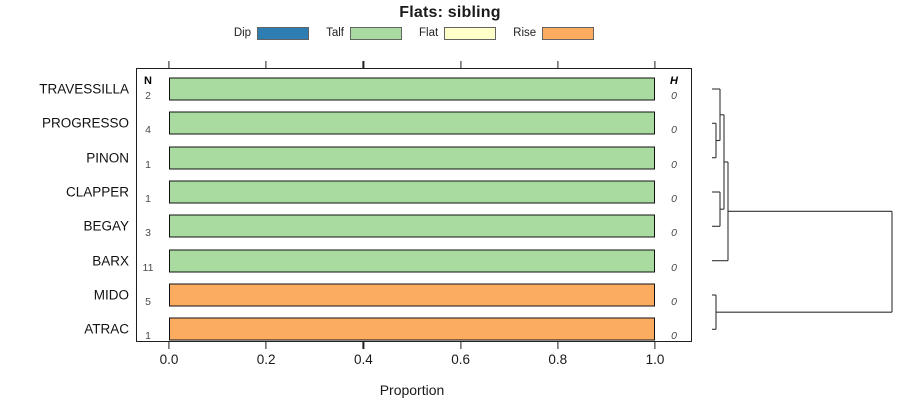  What do you see at coordinates (242, 33) in the screenshot?
I see `legend-label-dip: Dip` at bounding box center [242, 33].